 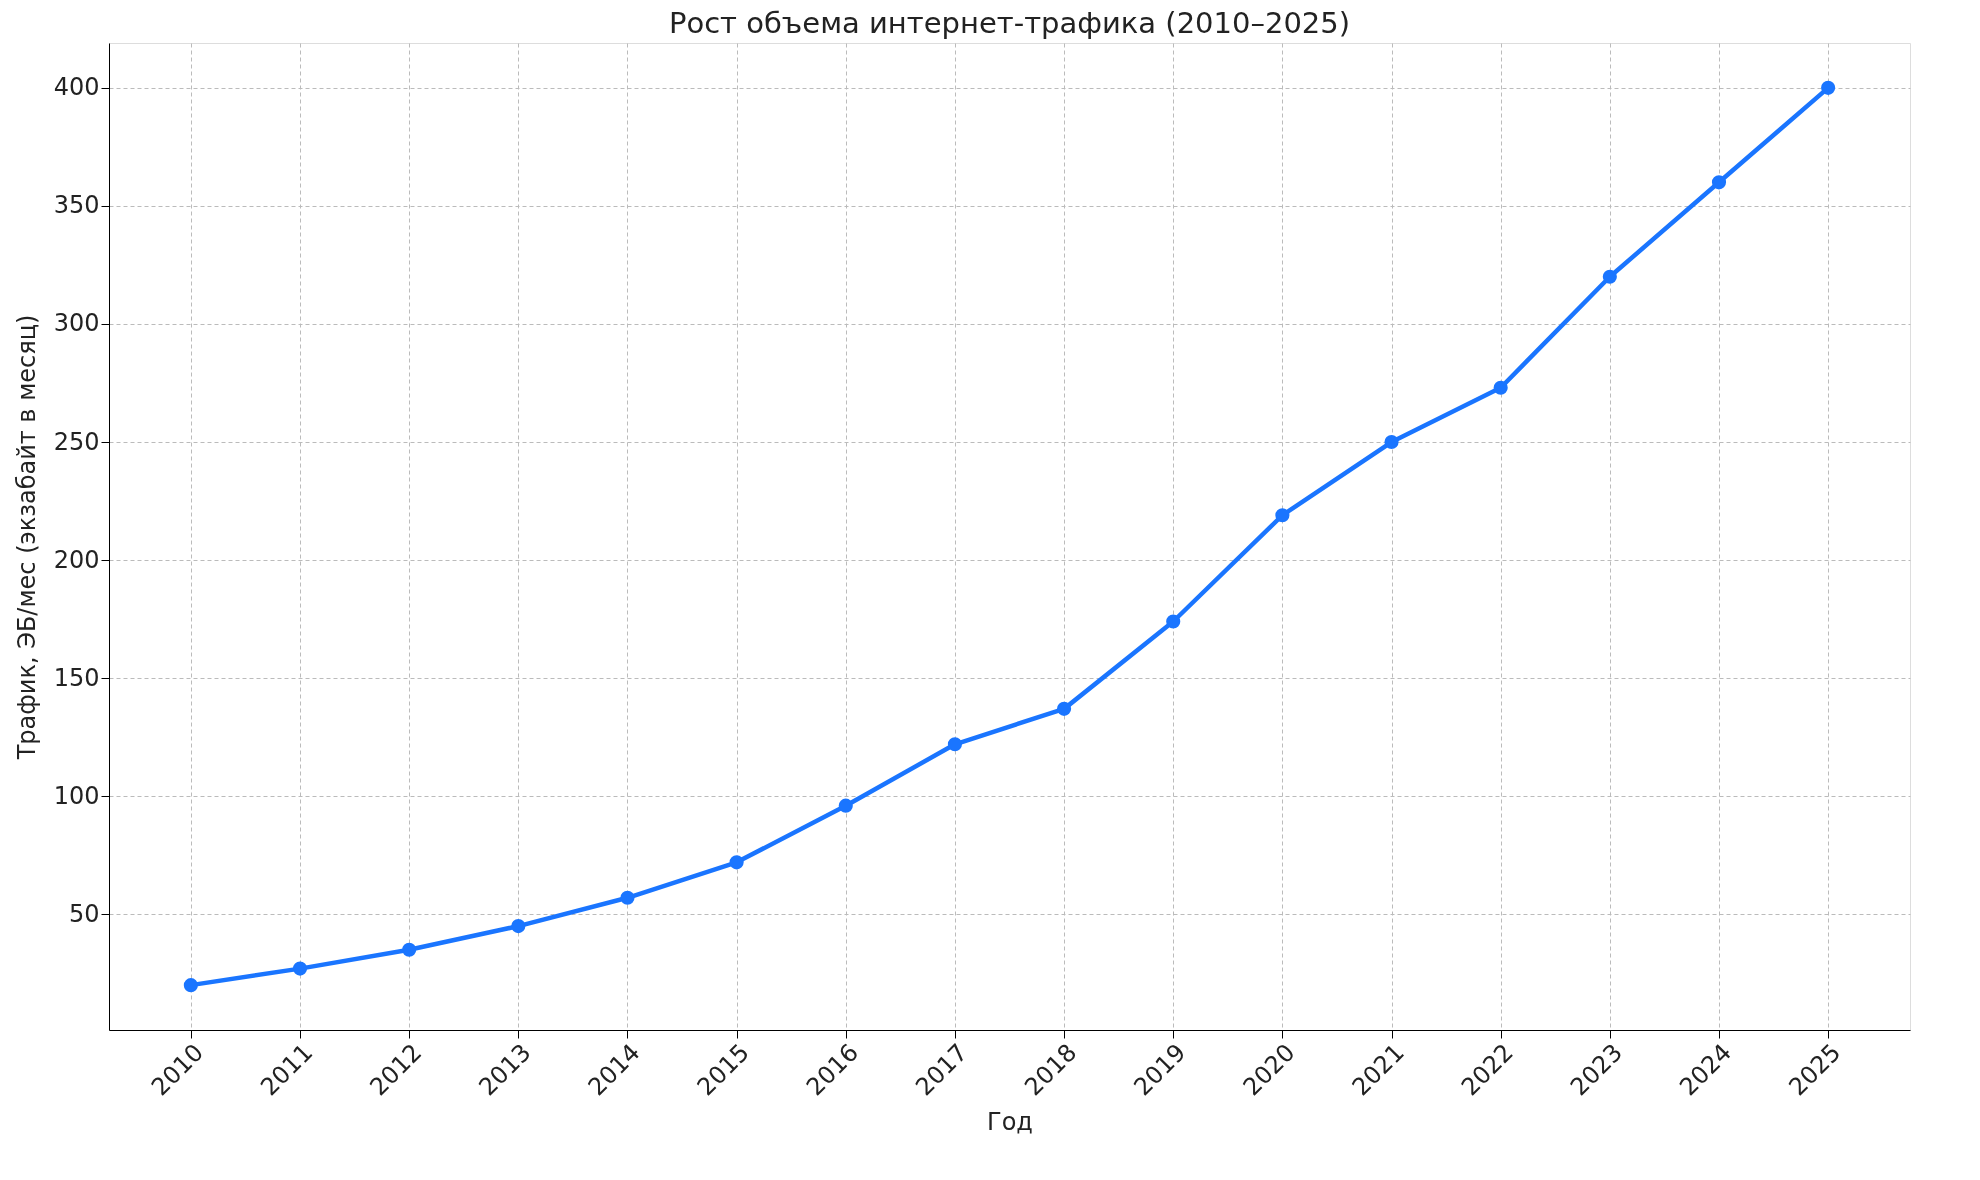 I want to click on y-tick-label: 150, so click(x=76, y=677).